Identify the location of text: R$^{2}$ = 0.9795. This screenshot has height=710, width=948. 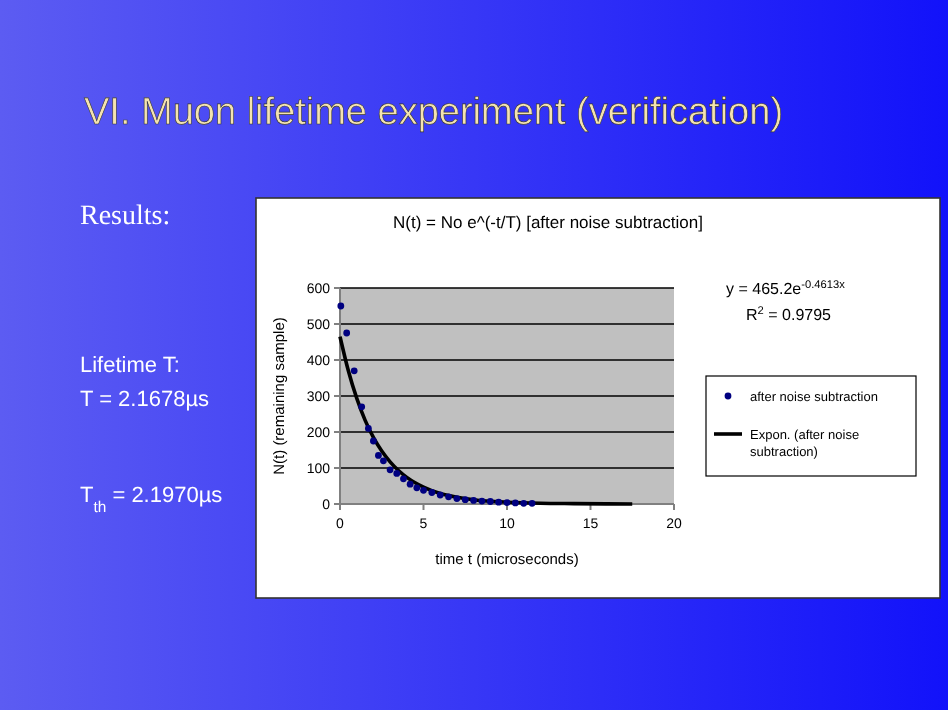
(789, 315).